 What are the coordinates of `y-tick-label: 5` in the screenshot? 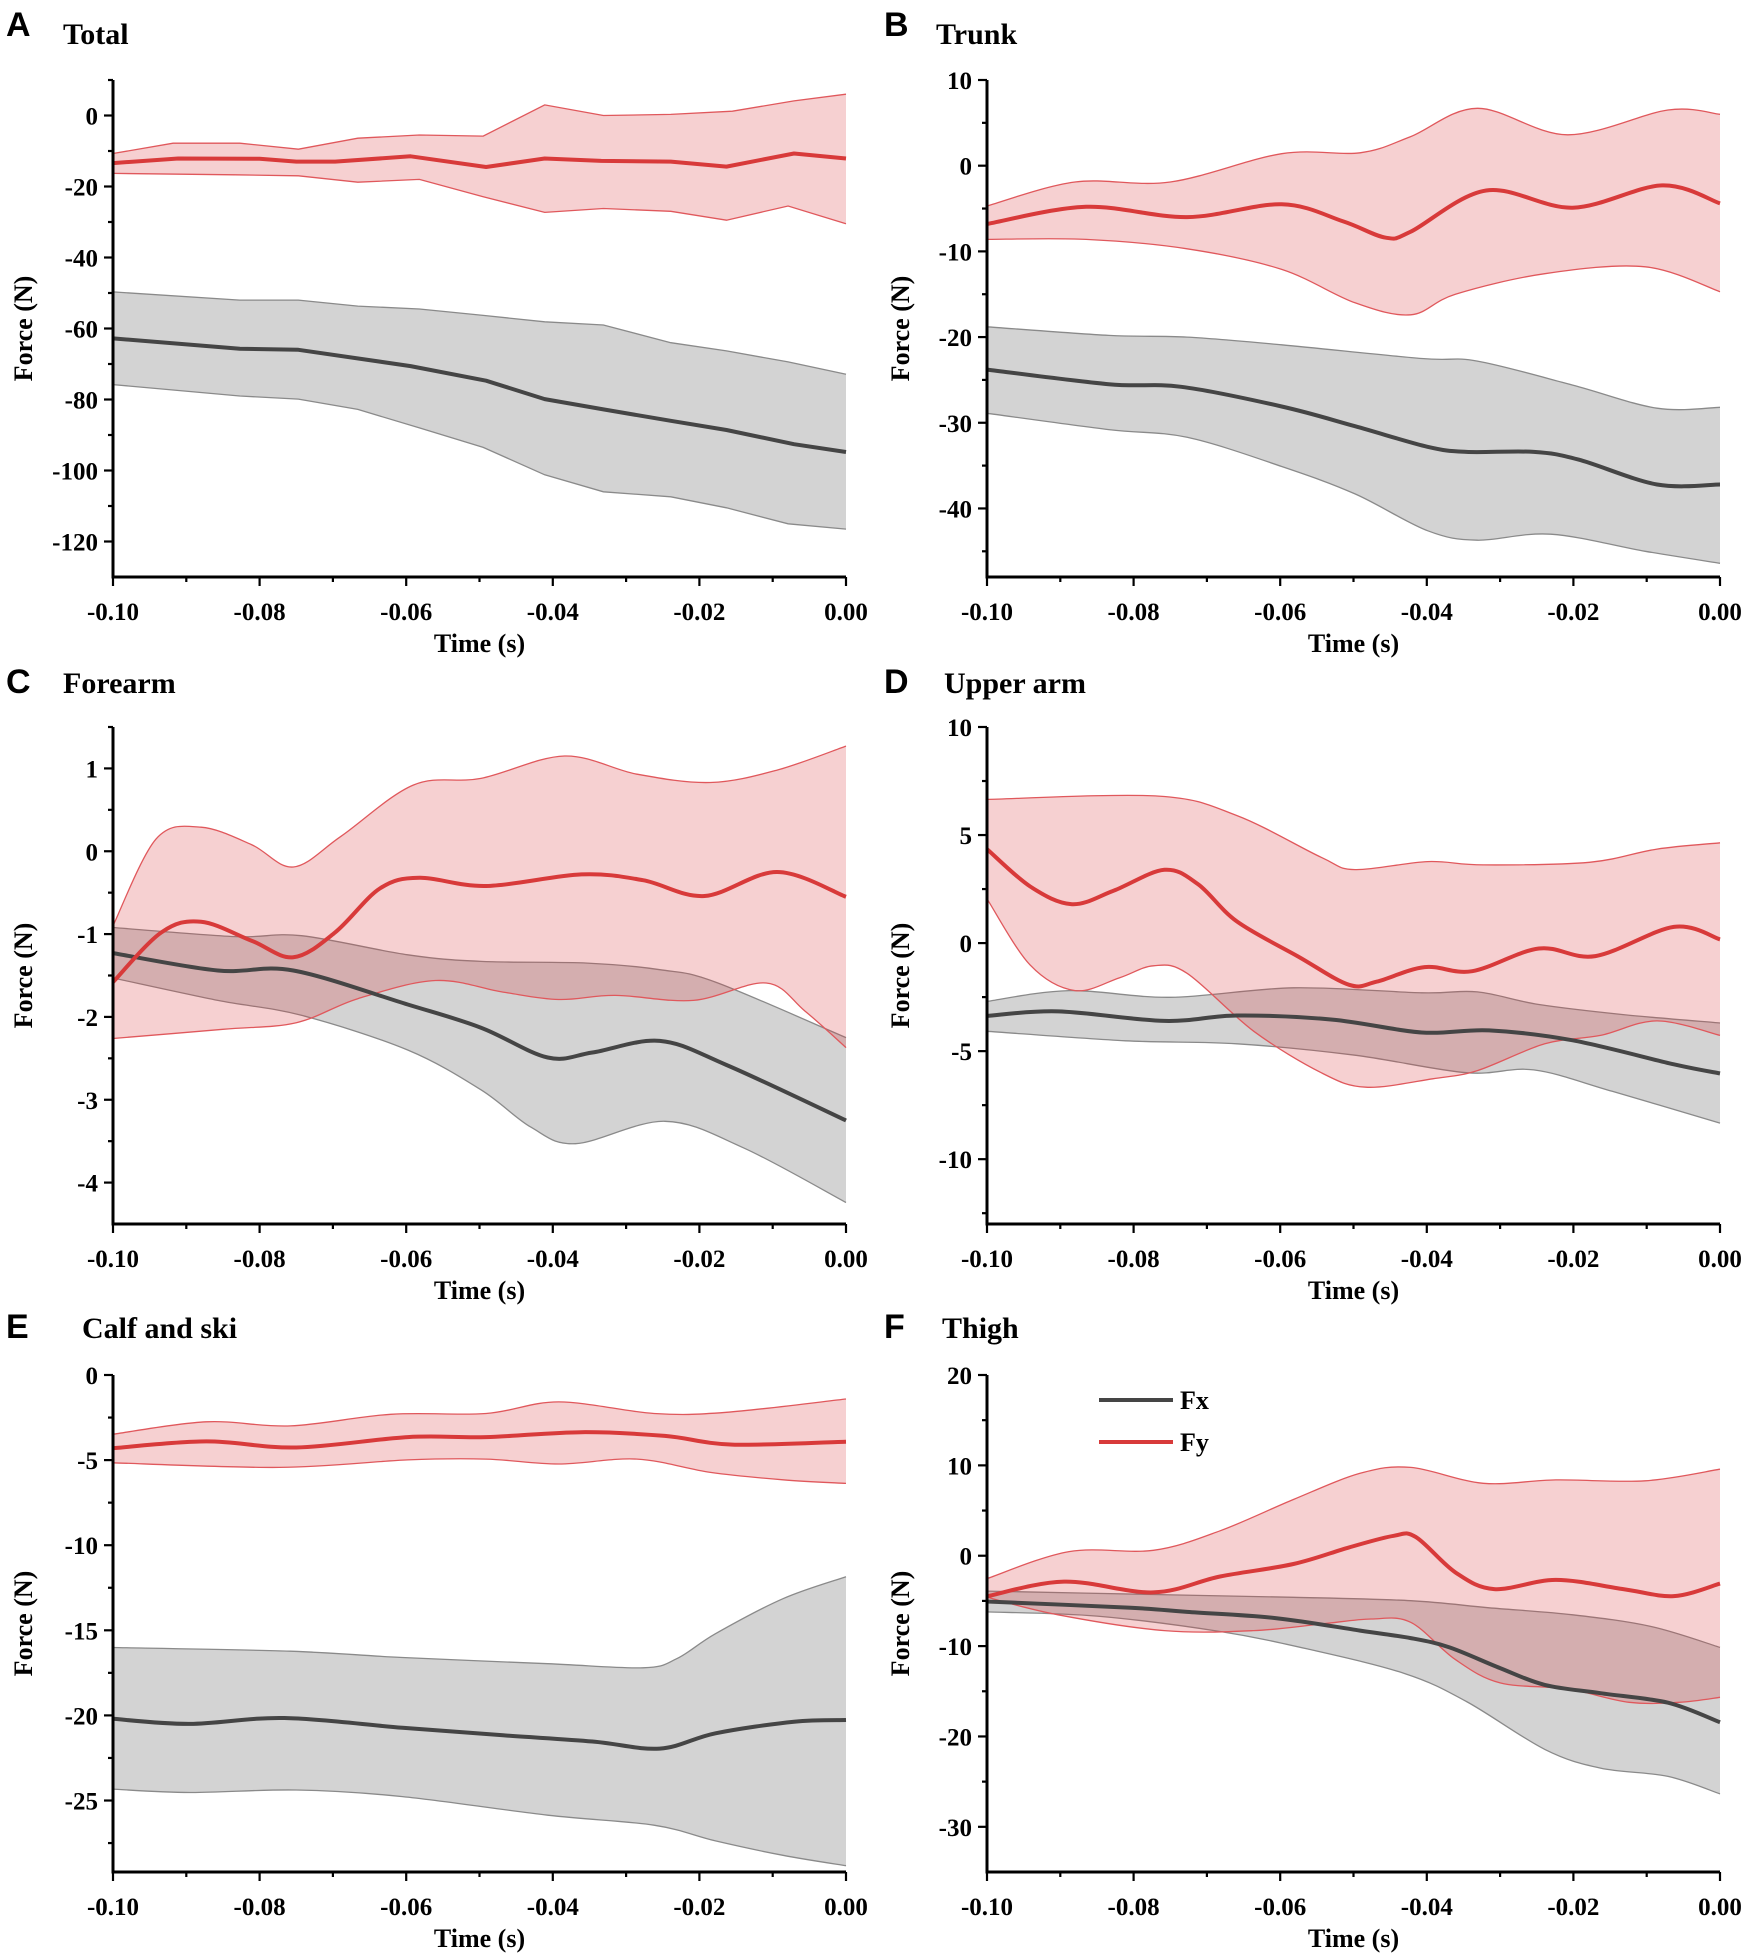 It's located at (966, 836).